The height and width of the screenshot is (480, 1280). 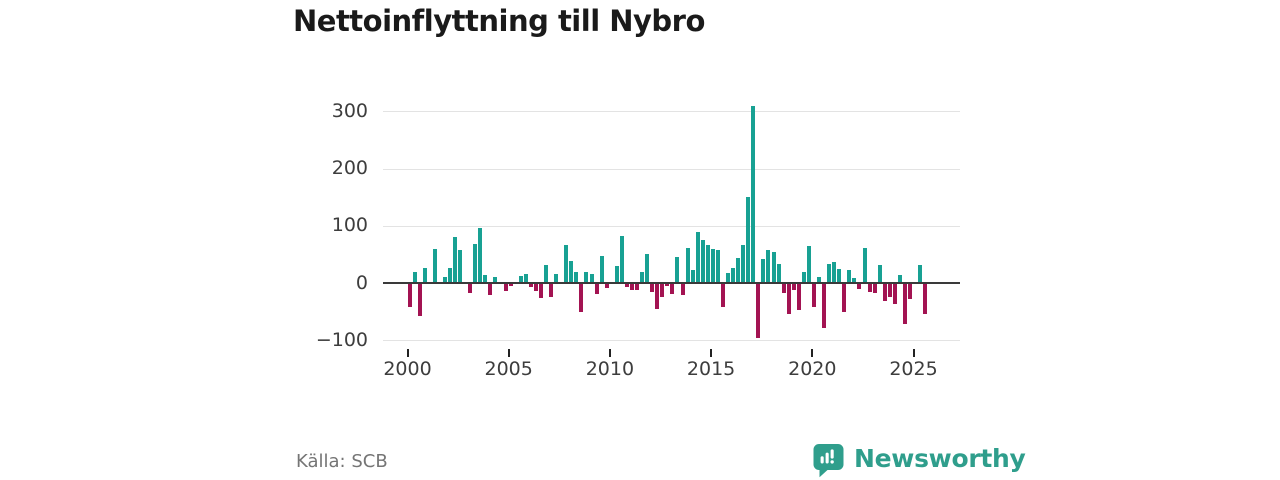 What do you see at coordinates (508, 369) in the screenshot?
I see `x-axis-label: 2005` at bounding box center [508, 369].